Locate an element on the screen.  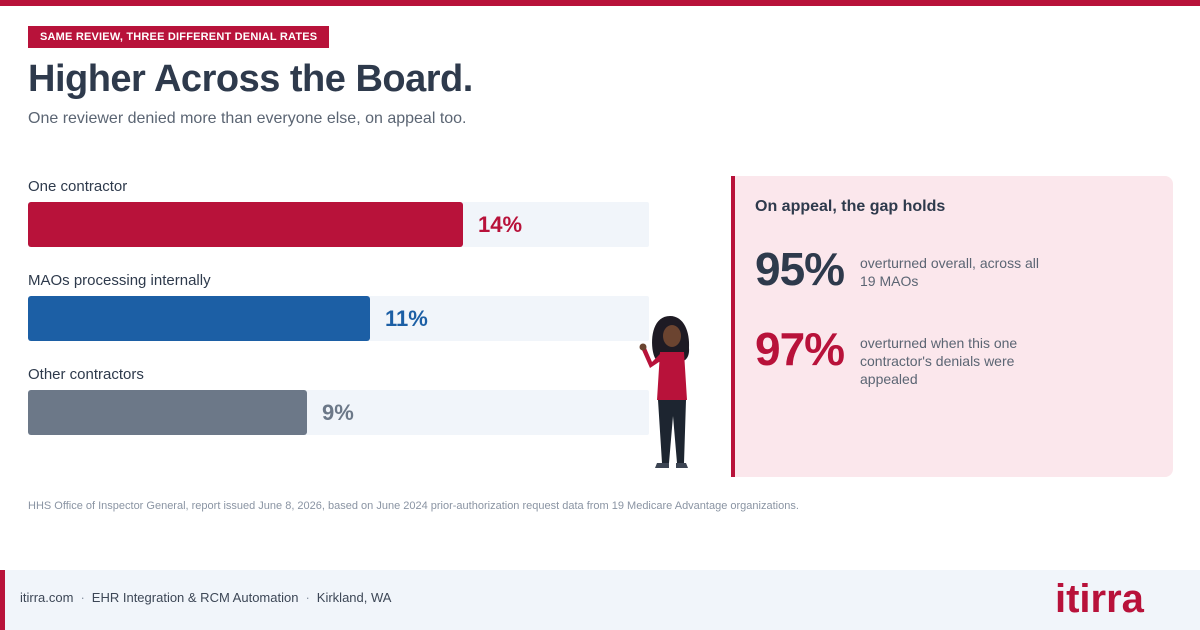
presenter-torso is located at coordinates (672, 376).